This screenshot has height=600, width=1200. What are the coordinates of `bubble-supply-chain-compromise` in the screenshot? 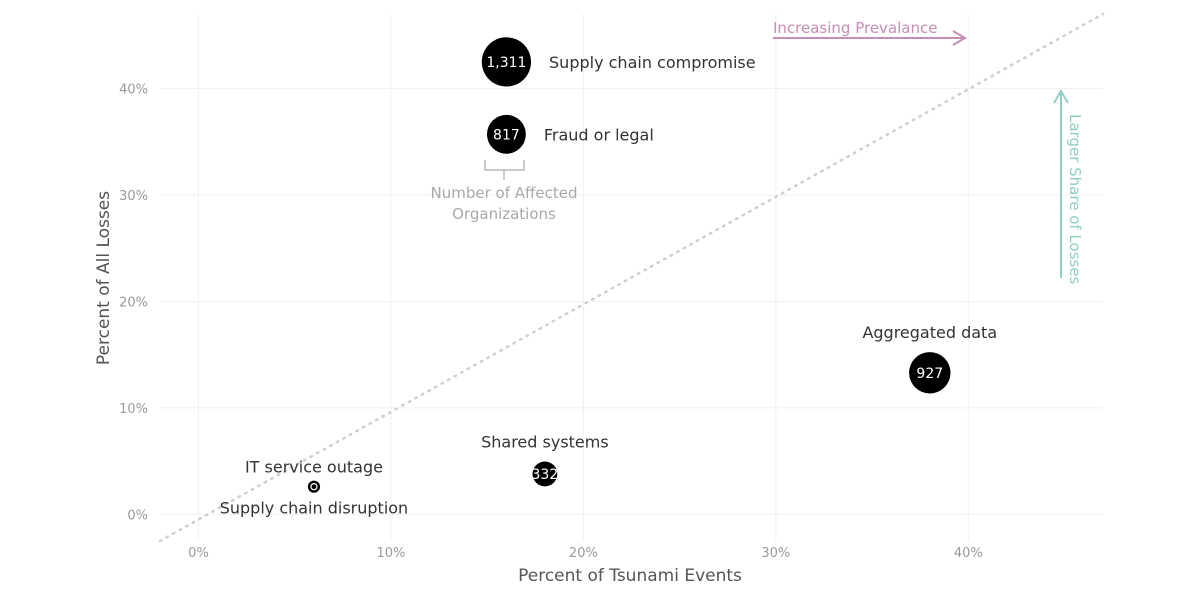 It's located at (506, 62).